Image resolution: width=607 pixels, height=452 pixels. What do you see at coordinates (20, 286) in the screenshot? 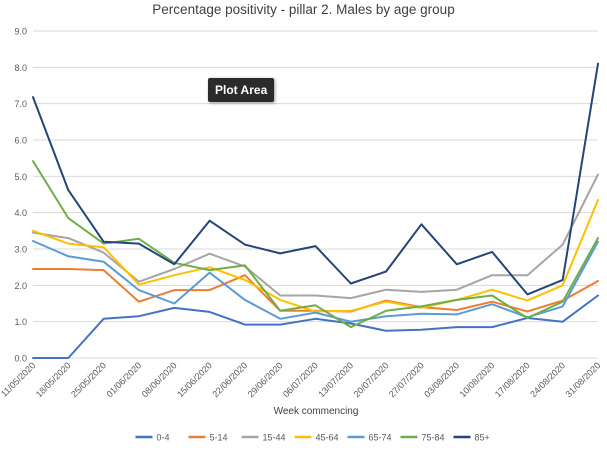
I see `y-tick-label: 2.0` at bounding box center [20, 286].